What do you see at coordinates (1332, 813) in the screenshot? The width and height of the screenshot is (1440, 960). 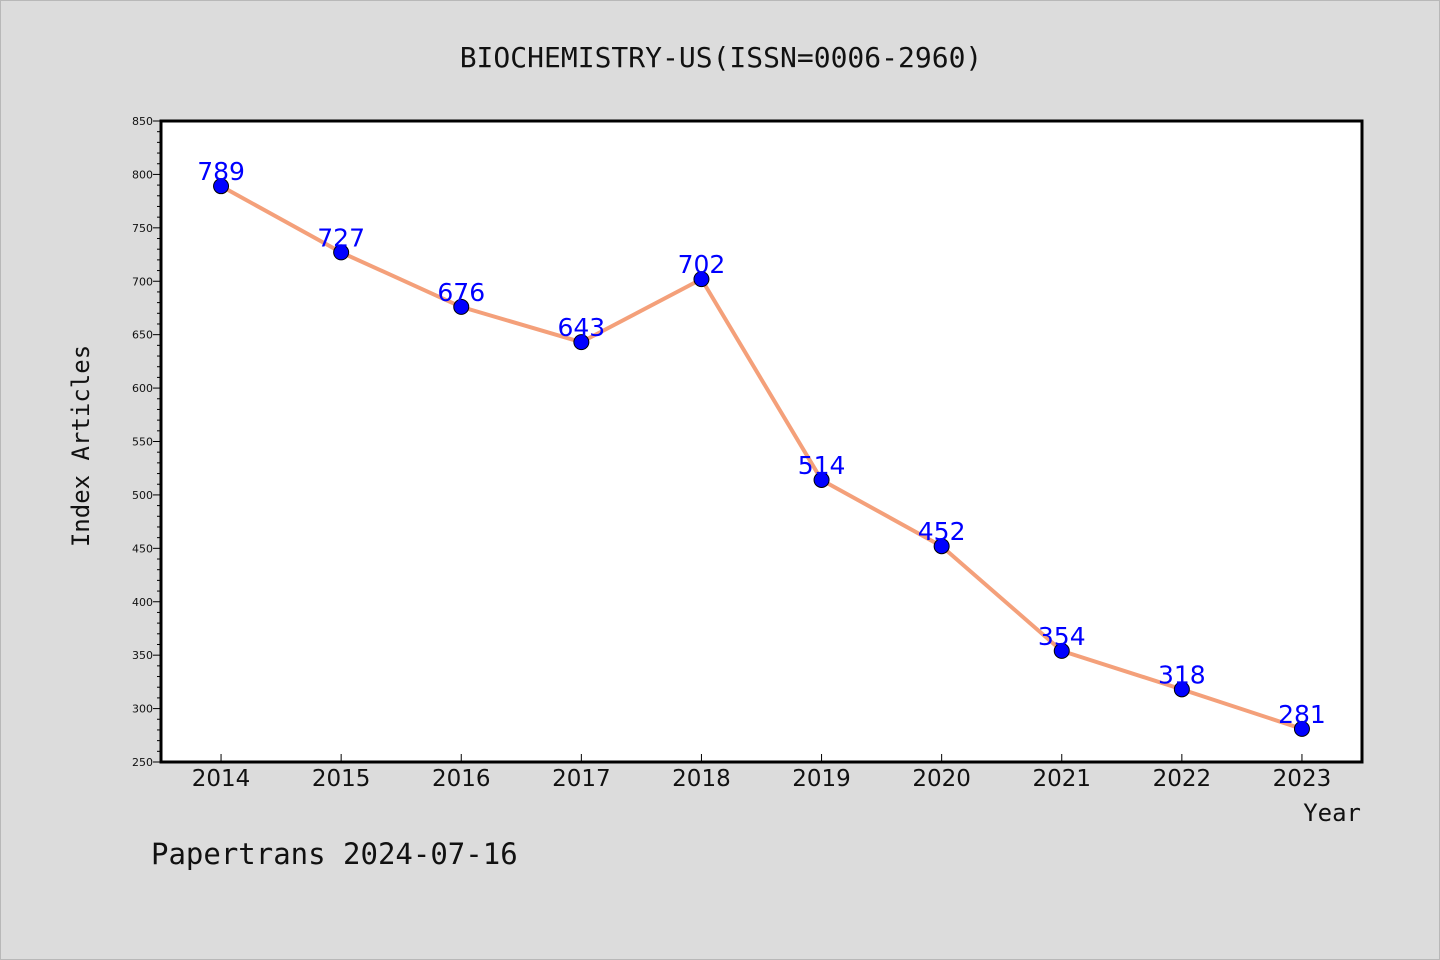 I see `x-axis-title: Year` at bounding box center [1332, 813].